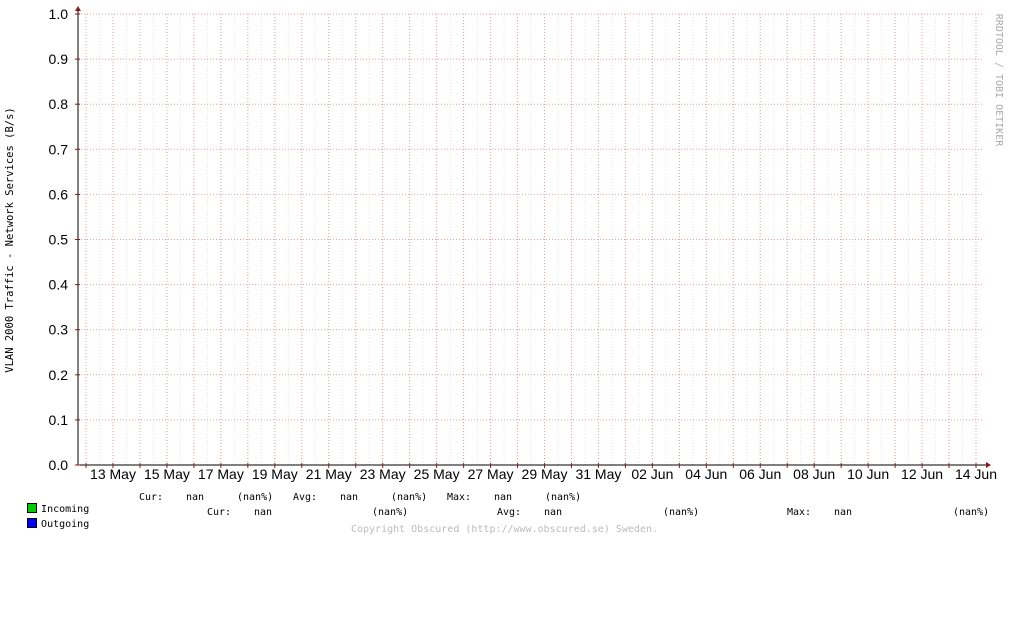  Describe the element at coordinates (65, 524) in the screenshot. I see `legend-outgoing-name: Outgoing` at that location.